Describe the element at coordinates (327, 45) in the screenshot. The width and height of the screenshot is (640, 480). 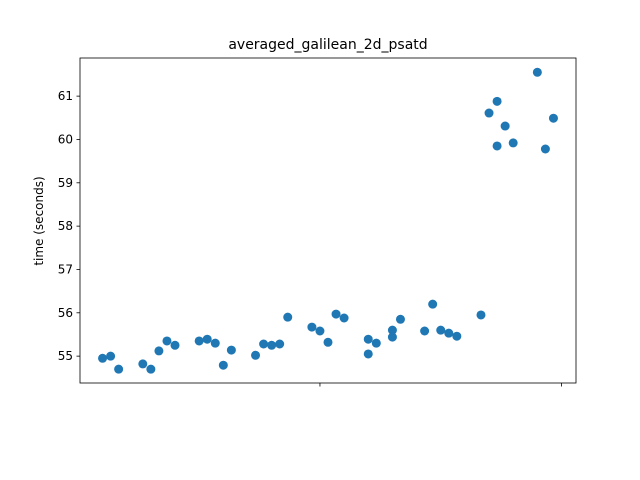
I see `chart-title: averaged_galilean_2d_psatd` at that location.